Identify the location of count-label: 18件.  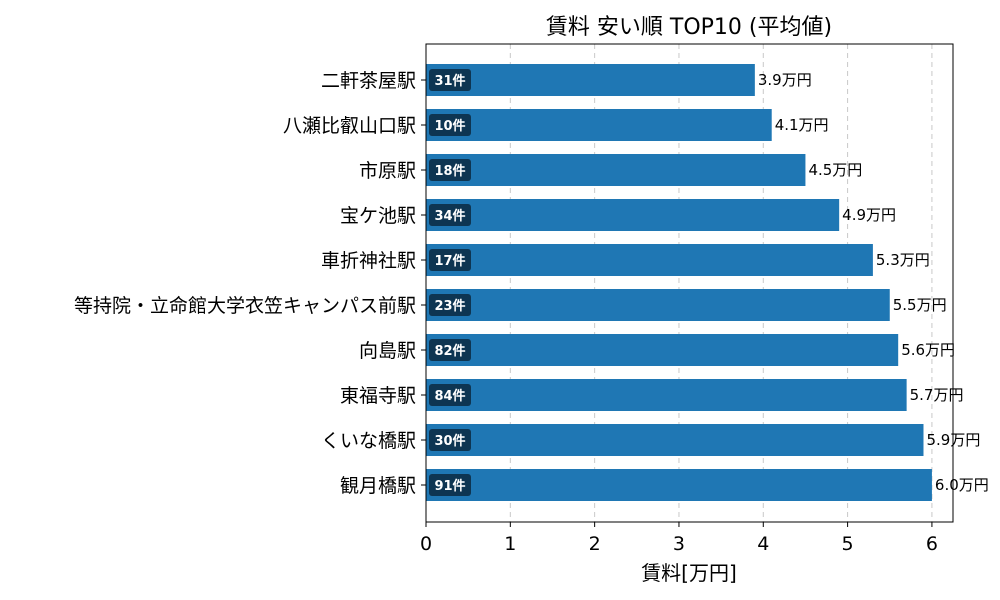
(449, 171).